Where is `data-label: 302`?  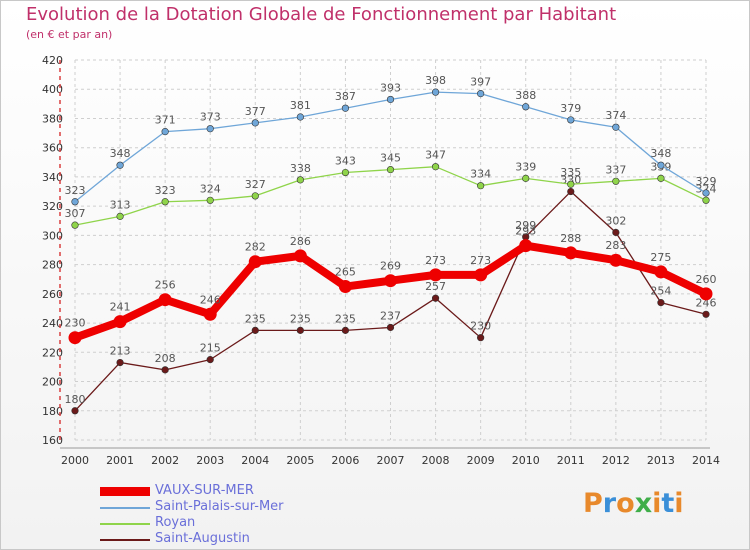
data-label: 302 is located at coordinates (615, 220).